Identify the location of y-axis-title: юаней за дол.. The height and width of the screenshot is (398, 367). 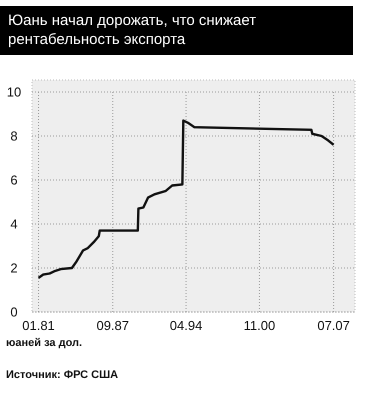
(44, 343).